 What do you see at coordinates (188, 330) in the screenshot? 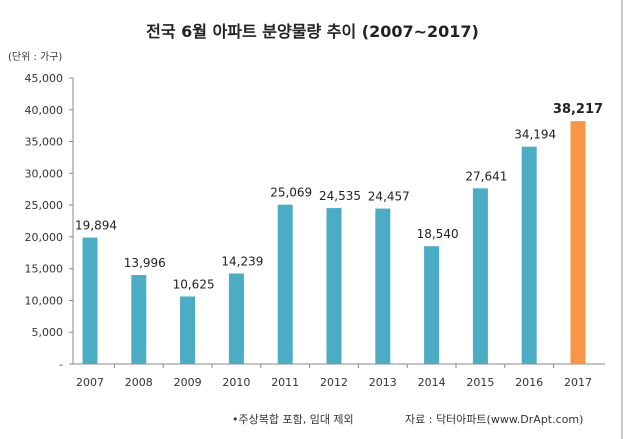
I see `bar-2009` at bounding box center [188, 330].